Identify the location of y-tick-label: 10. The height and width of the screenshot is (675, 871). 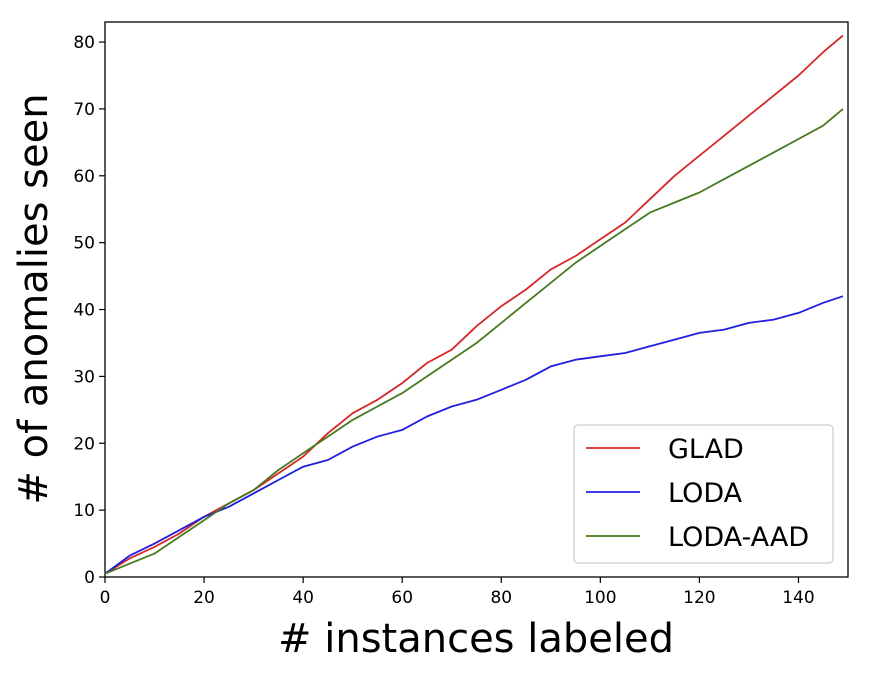
(84, 511).